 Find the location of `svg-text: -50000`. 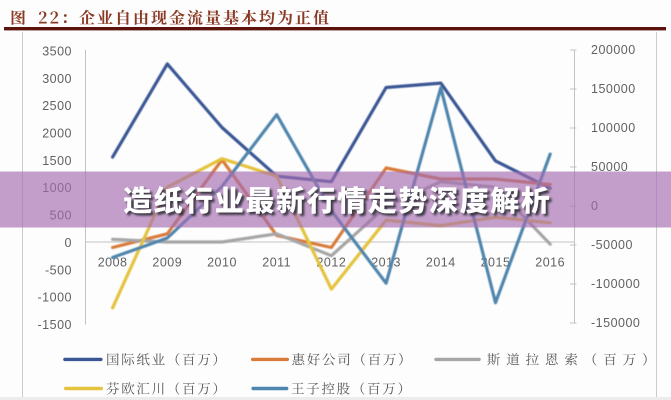

svg-text: -50000 is located at coordinates (612, 245).